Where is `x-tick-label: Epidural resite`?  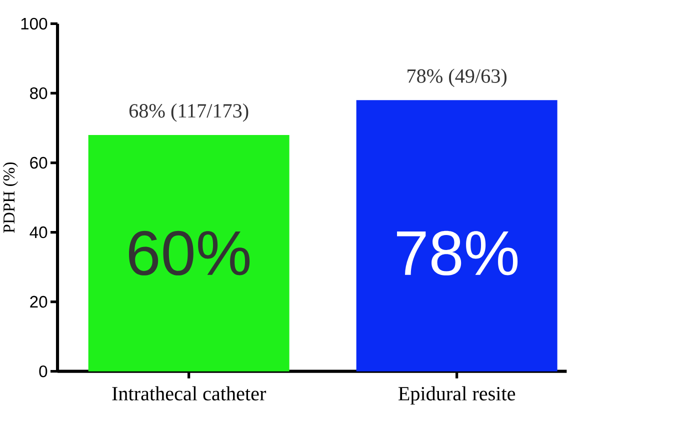 x-tick-label: Epidural resite is located at coordinates (457, 395).